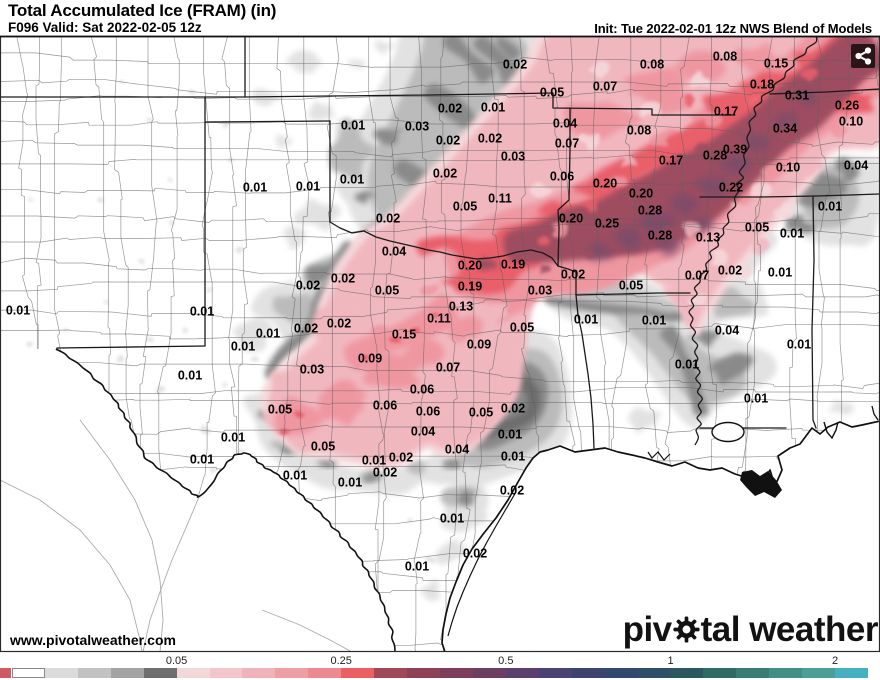 The height and width of the screenshot is (680, 880). Describe the element at coordinates (735, 149) in the screenshot. I see `svg-text: 0.39` at that location.